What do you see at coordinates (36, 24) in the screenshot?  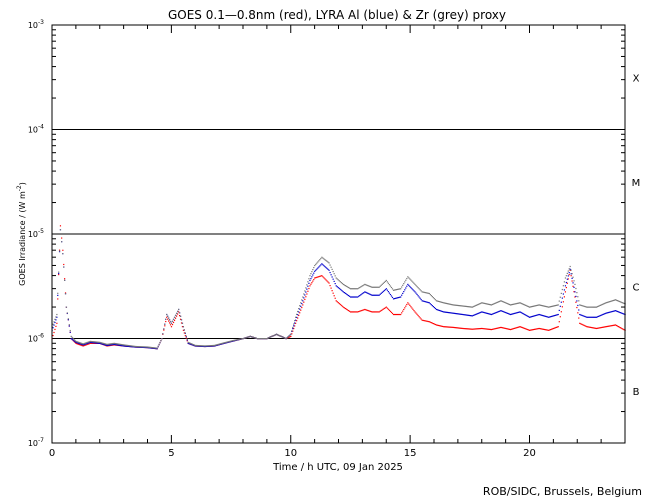 I see `y-tick-label: 10⁻³` at bounding box center [36, 24].